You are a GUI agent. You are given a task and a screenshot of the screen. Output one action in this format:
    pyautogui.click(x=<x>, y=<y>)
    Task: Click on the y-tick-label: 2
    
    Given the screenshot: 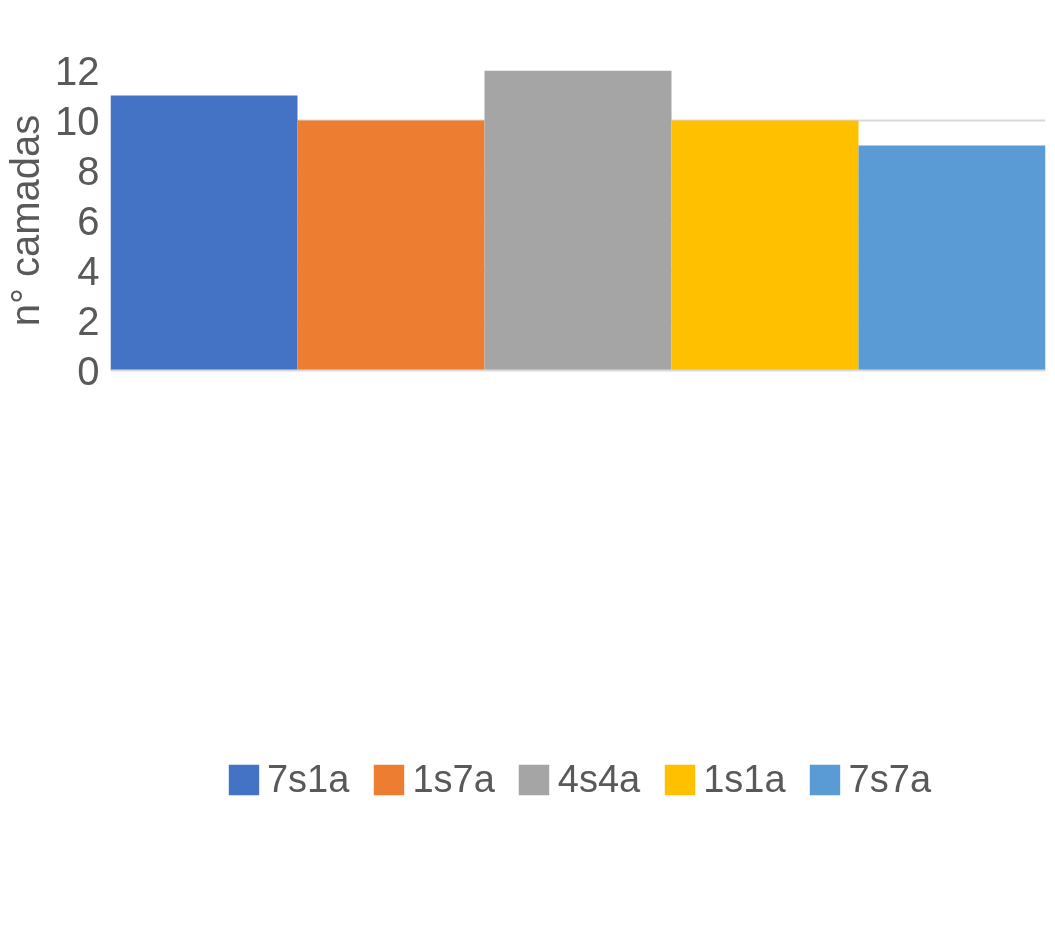 What is the action you would take?
    pyautogui.click(x=88, y=320)
    